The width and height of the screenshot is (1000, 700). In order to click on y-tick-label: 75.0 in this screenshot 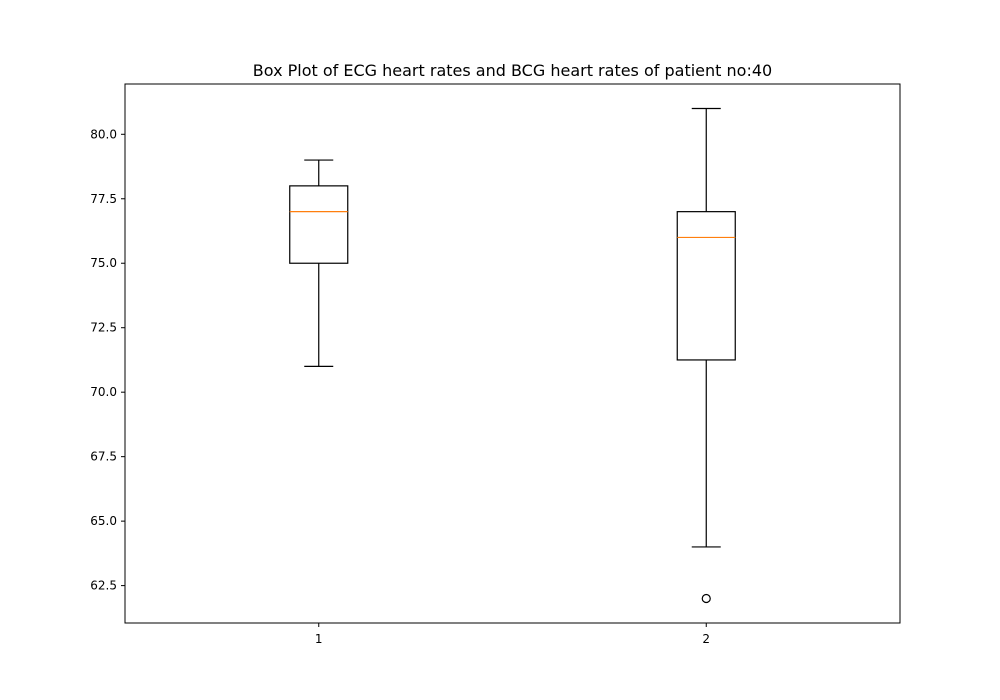, I will do `click(103, 263)`.